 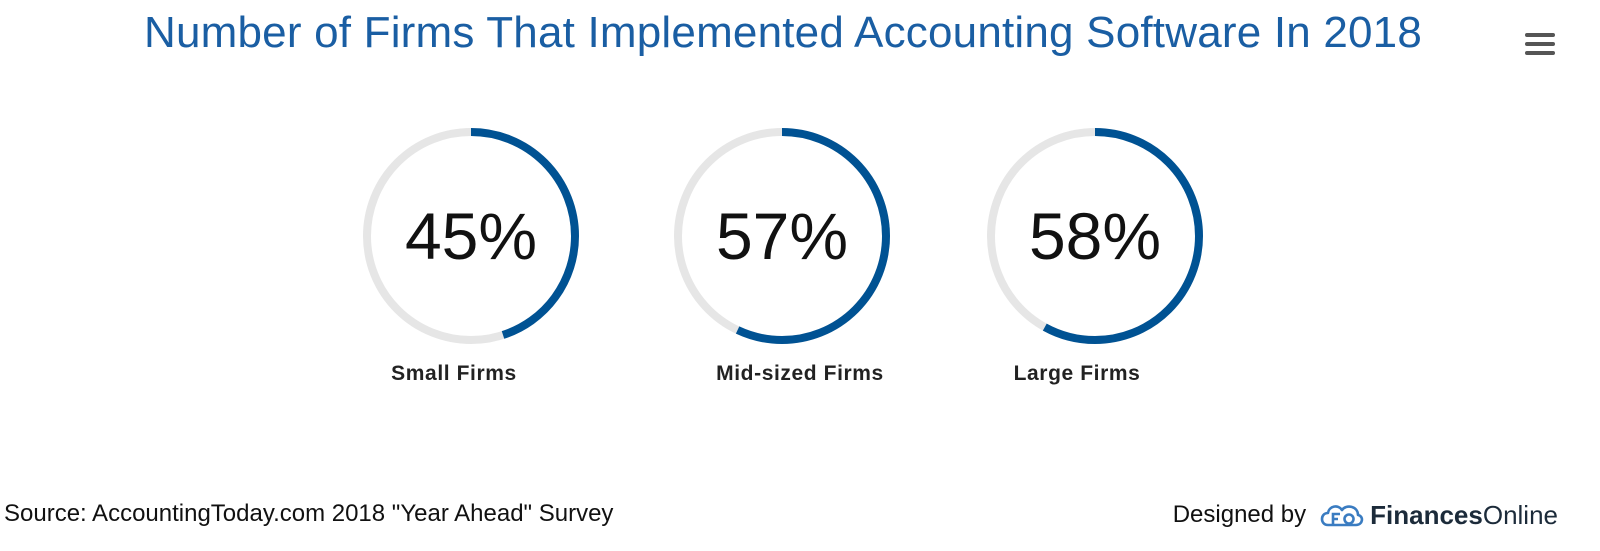 What do you see at coordinates (454, 373) in the screenshot?
I see `gauge-label-1: Small Firms` at bounding box center [454, 373].